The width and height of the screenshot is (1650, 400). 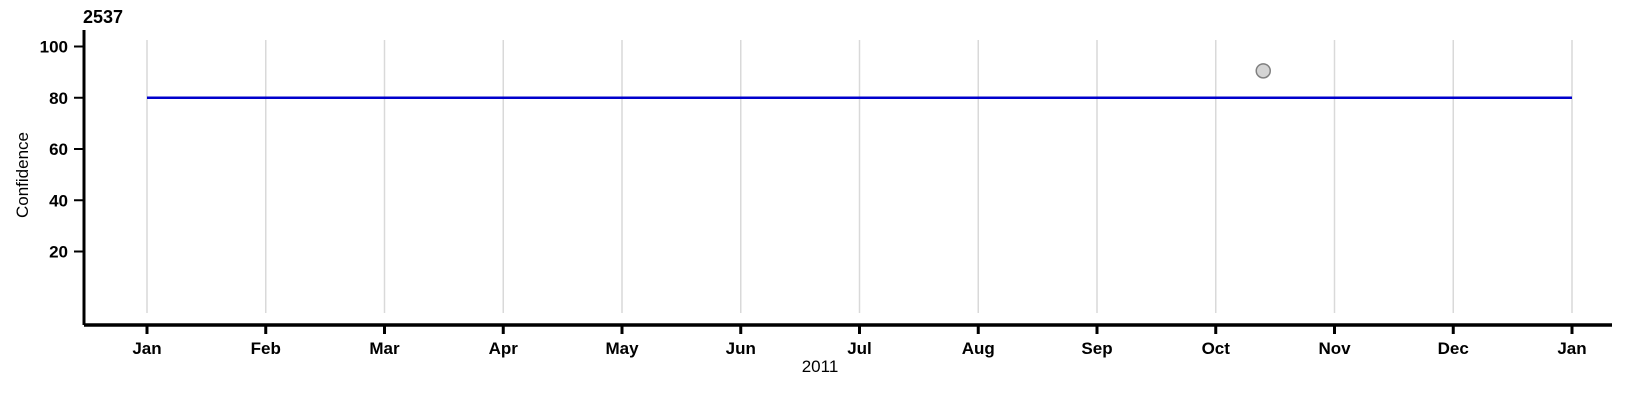 I want to click on x-axis-tick-labels-group: Jan Feb Mar Apr May Jun Jul Aug Sep Oct Nov Dec Jan, so click(x=859, y=348).